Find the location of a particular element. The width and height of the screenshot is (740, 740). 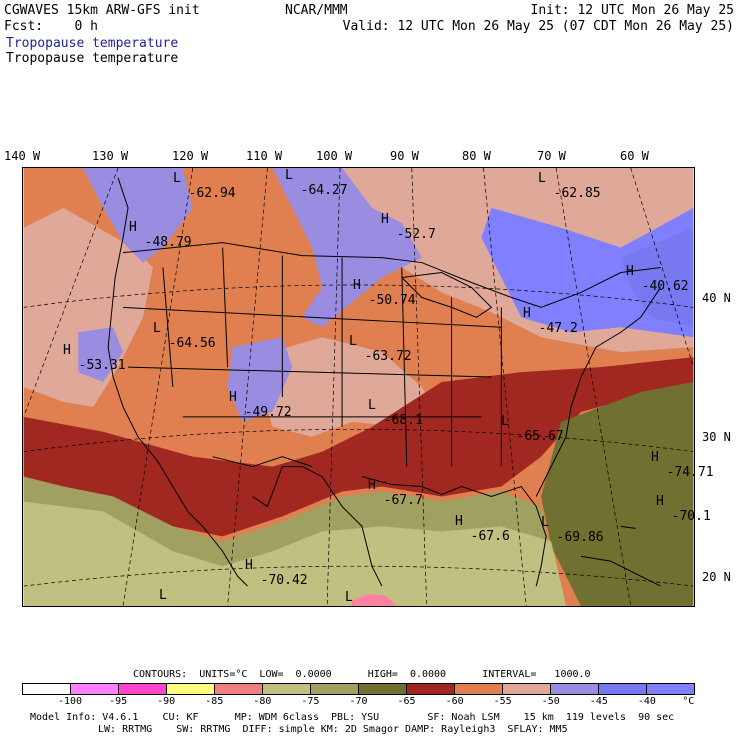

lon-label: 100 W is located at coordinates (334, 156).